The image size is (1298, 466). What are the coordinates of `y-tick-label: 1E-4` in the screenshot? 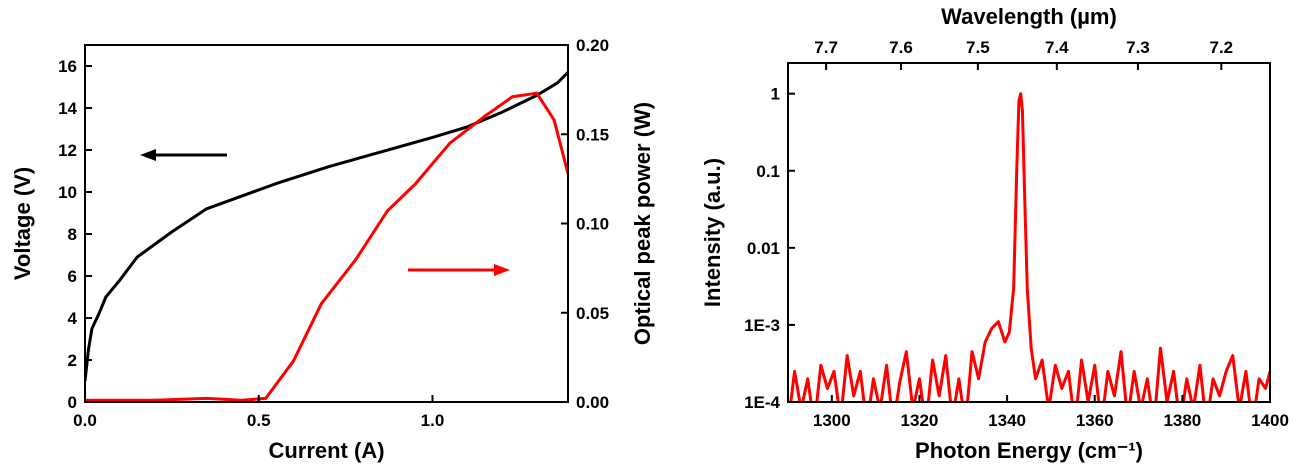 It's located at (762, 402).